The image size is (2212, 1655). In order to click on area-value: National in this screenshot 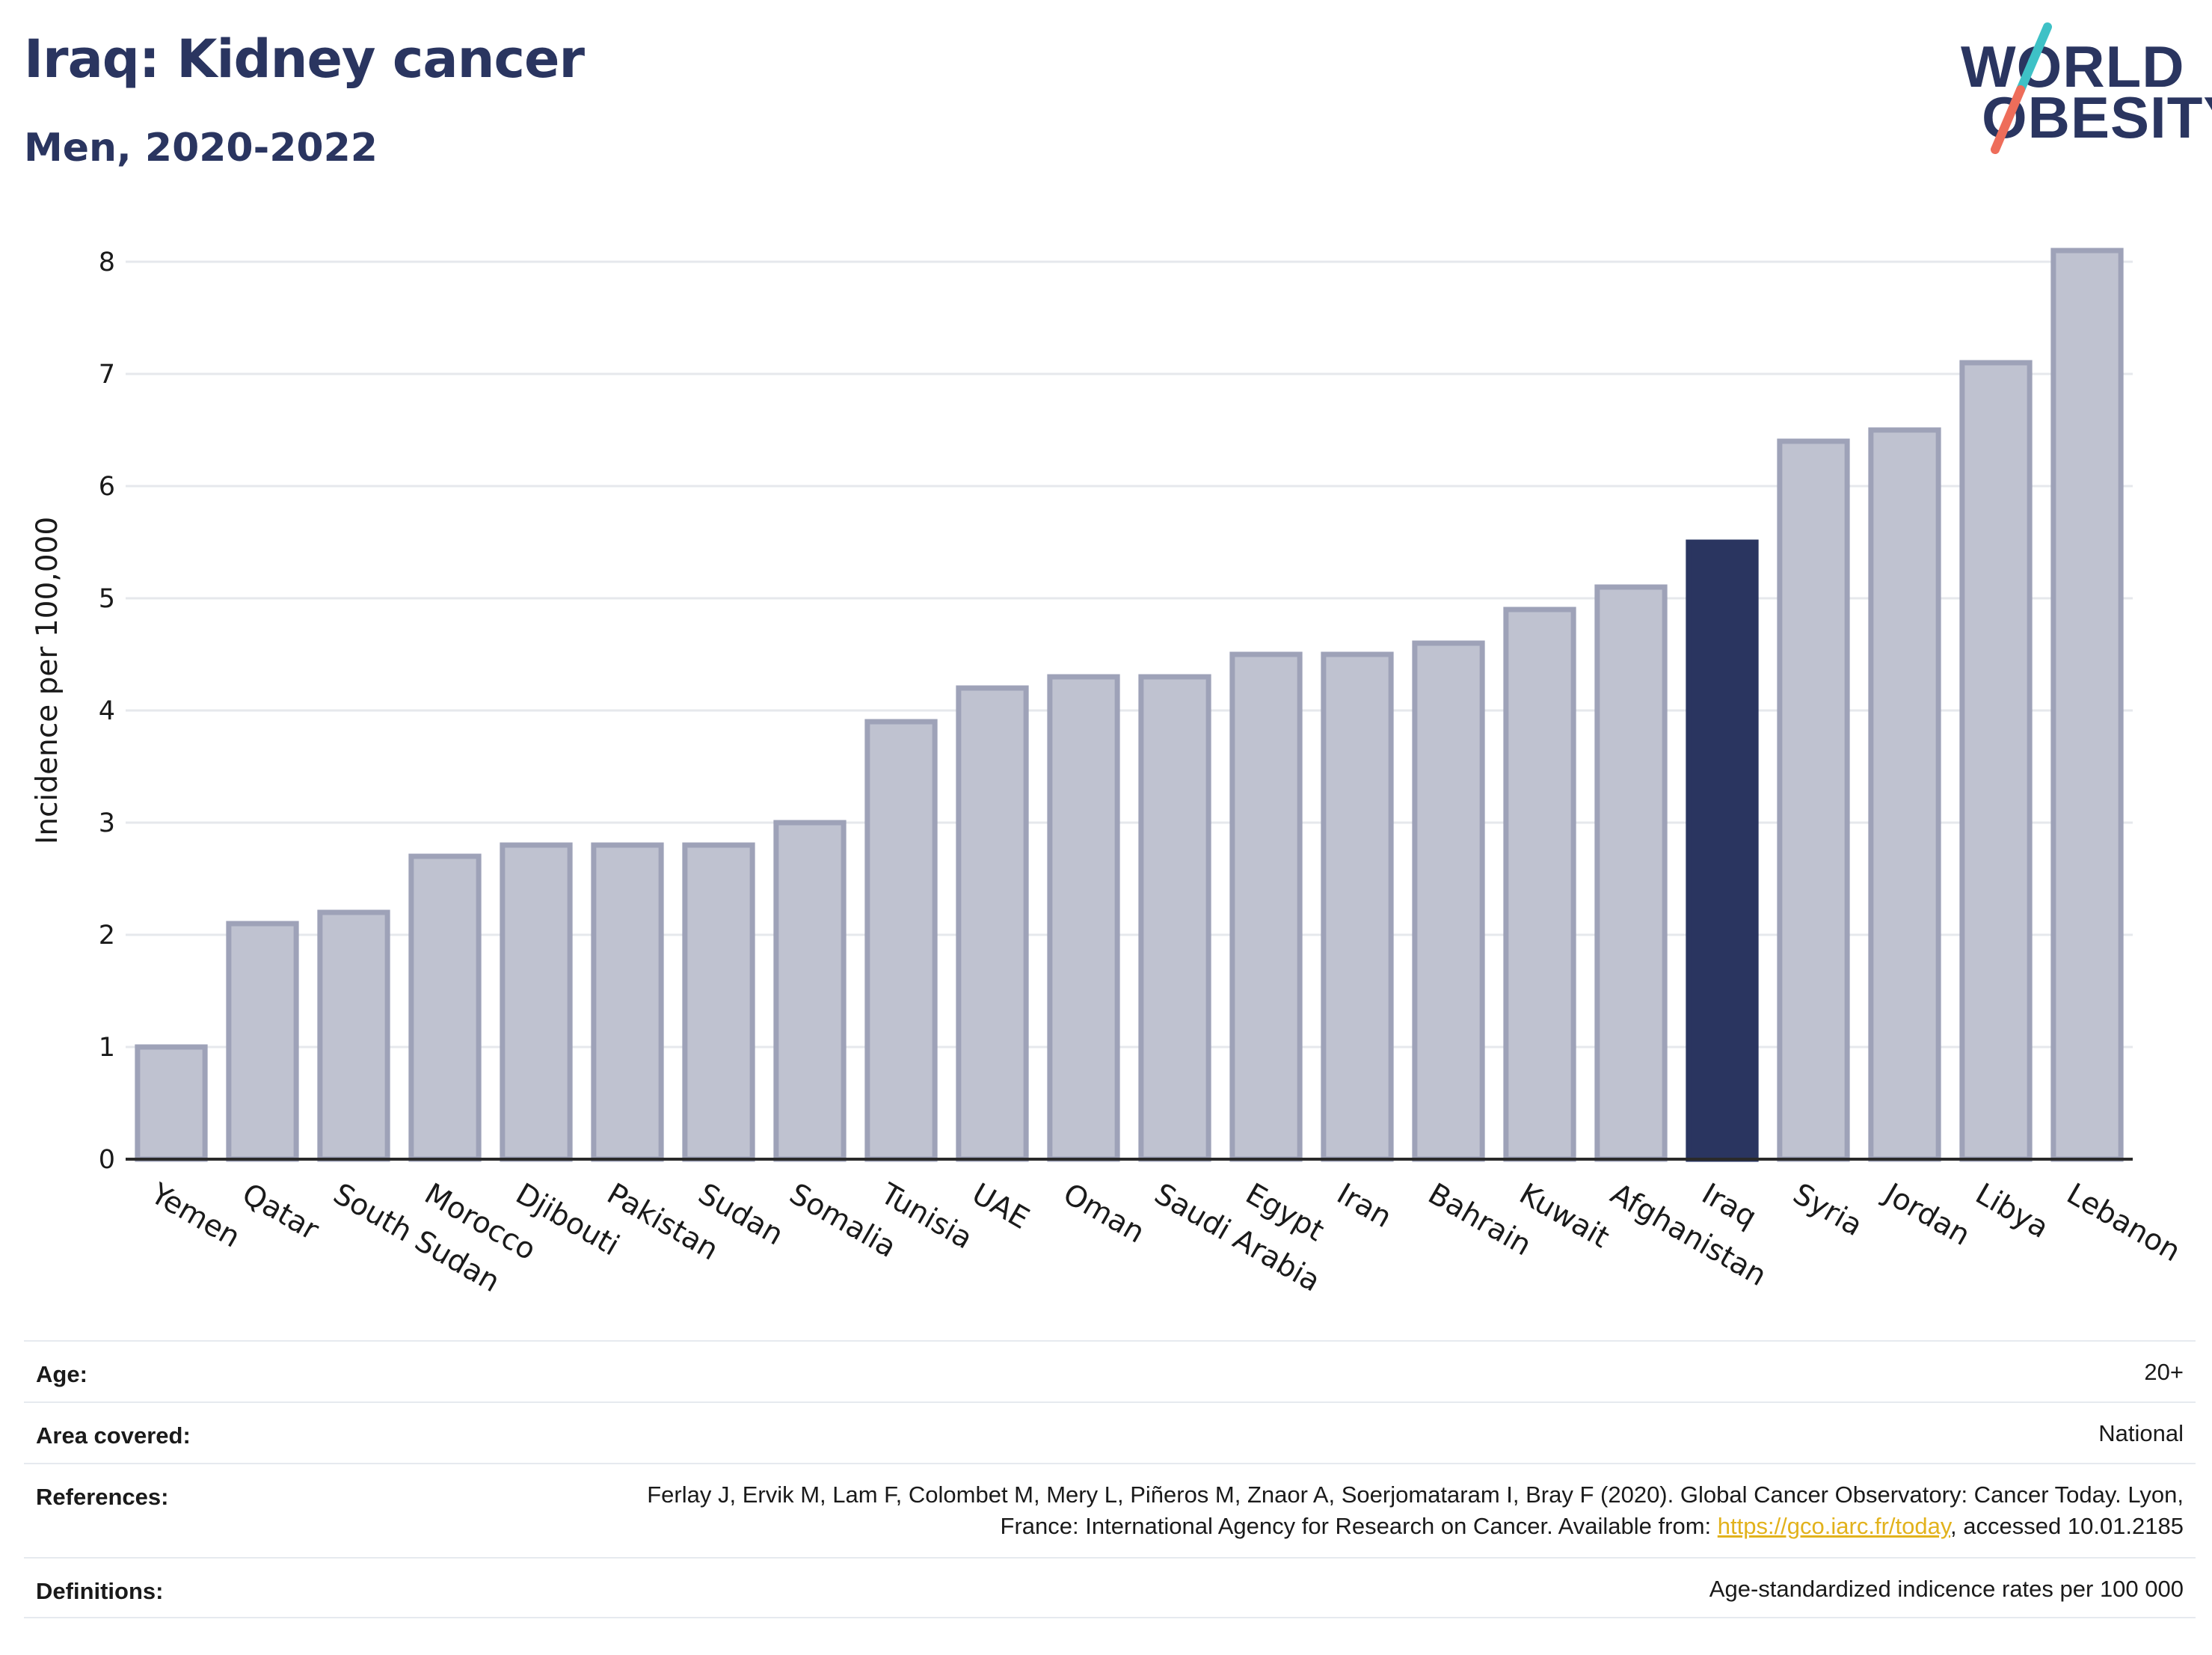, I will do `click(2141, 1433)`.